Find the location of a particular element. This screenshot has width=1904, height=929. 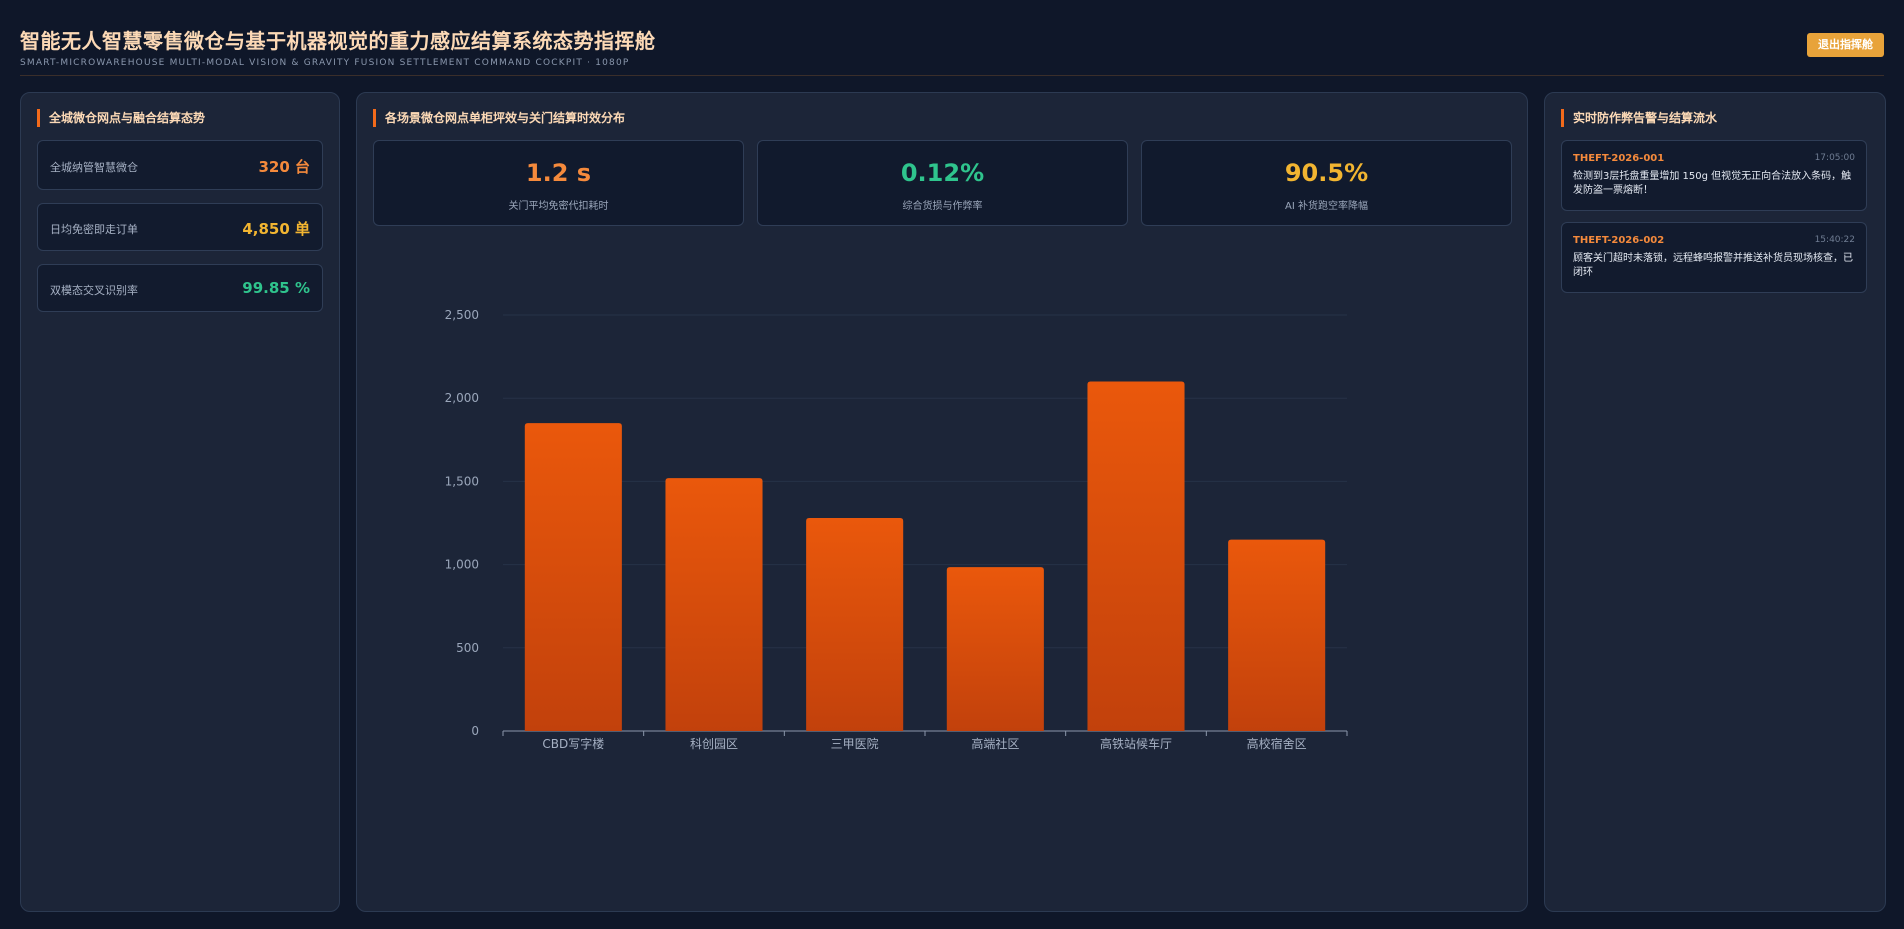

y-tick-label: 500 is located at coordinates (467, 648).